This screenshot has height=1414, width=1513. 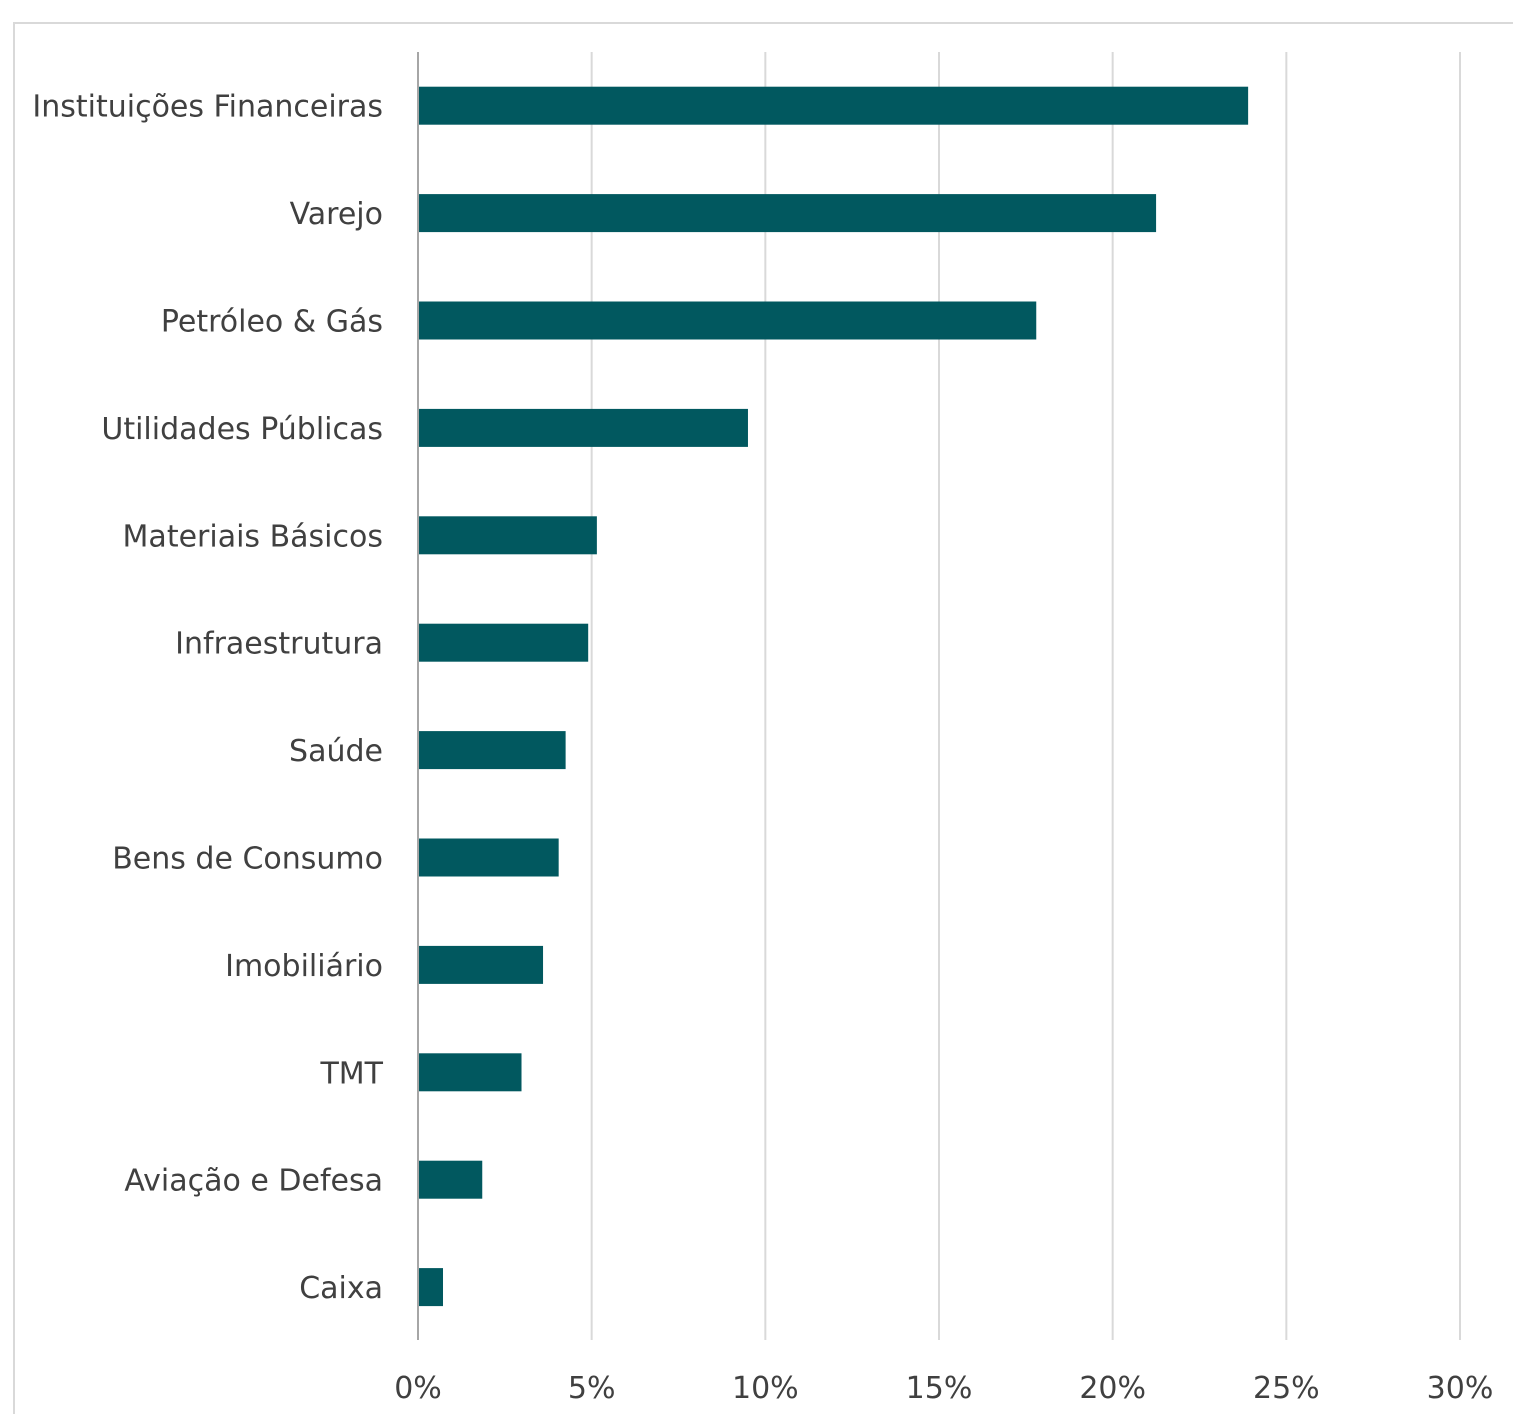 What do you see at coordinates (351, 1073) in the screenshot?
I see `category-label: TMT` at bounding box center [351, 1073].